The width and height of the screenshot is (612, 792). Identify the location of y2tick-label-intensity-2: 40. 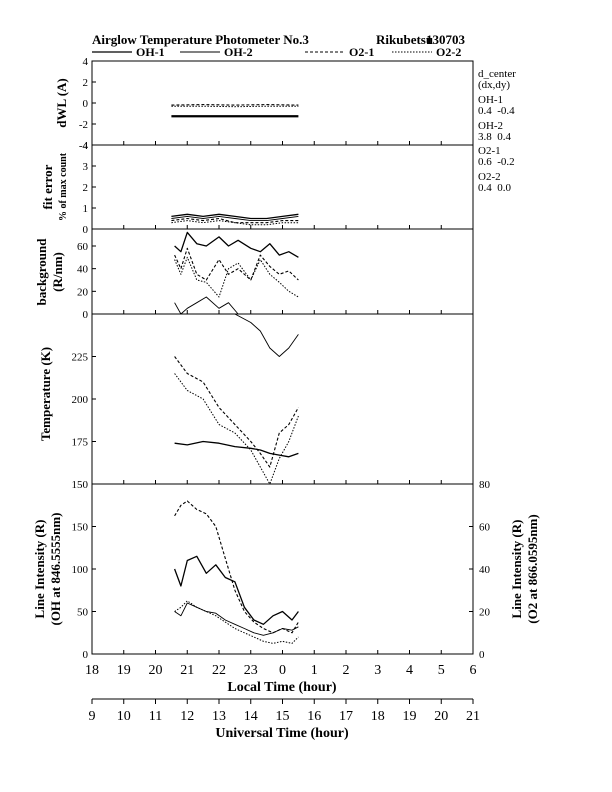
(485, 570).